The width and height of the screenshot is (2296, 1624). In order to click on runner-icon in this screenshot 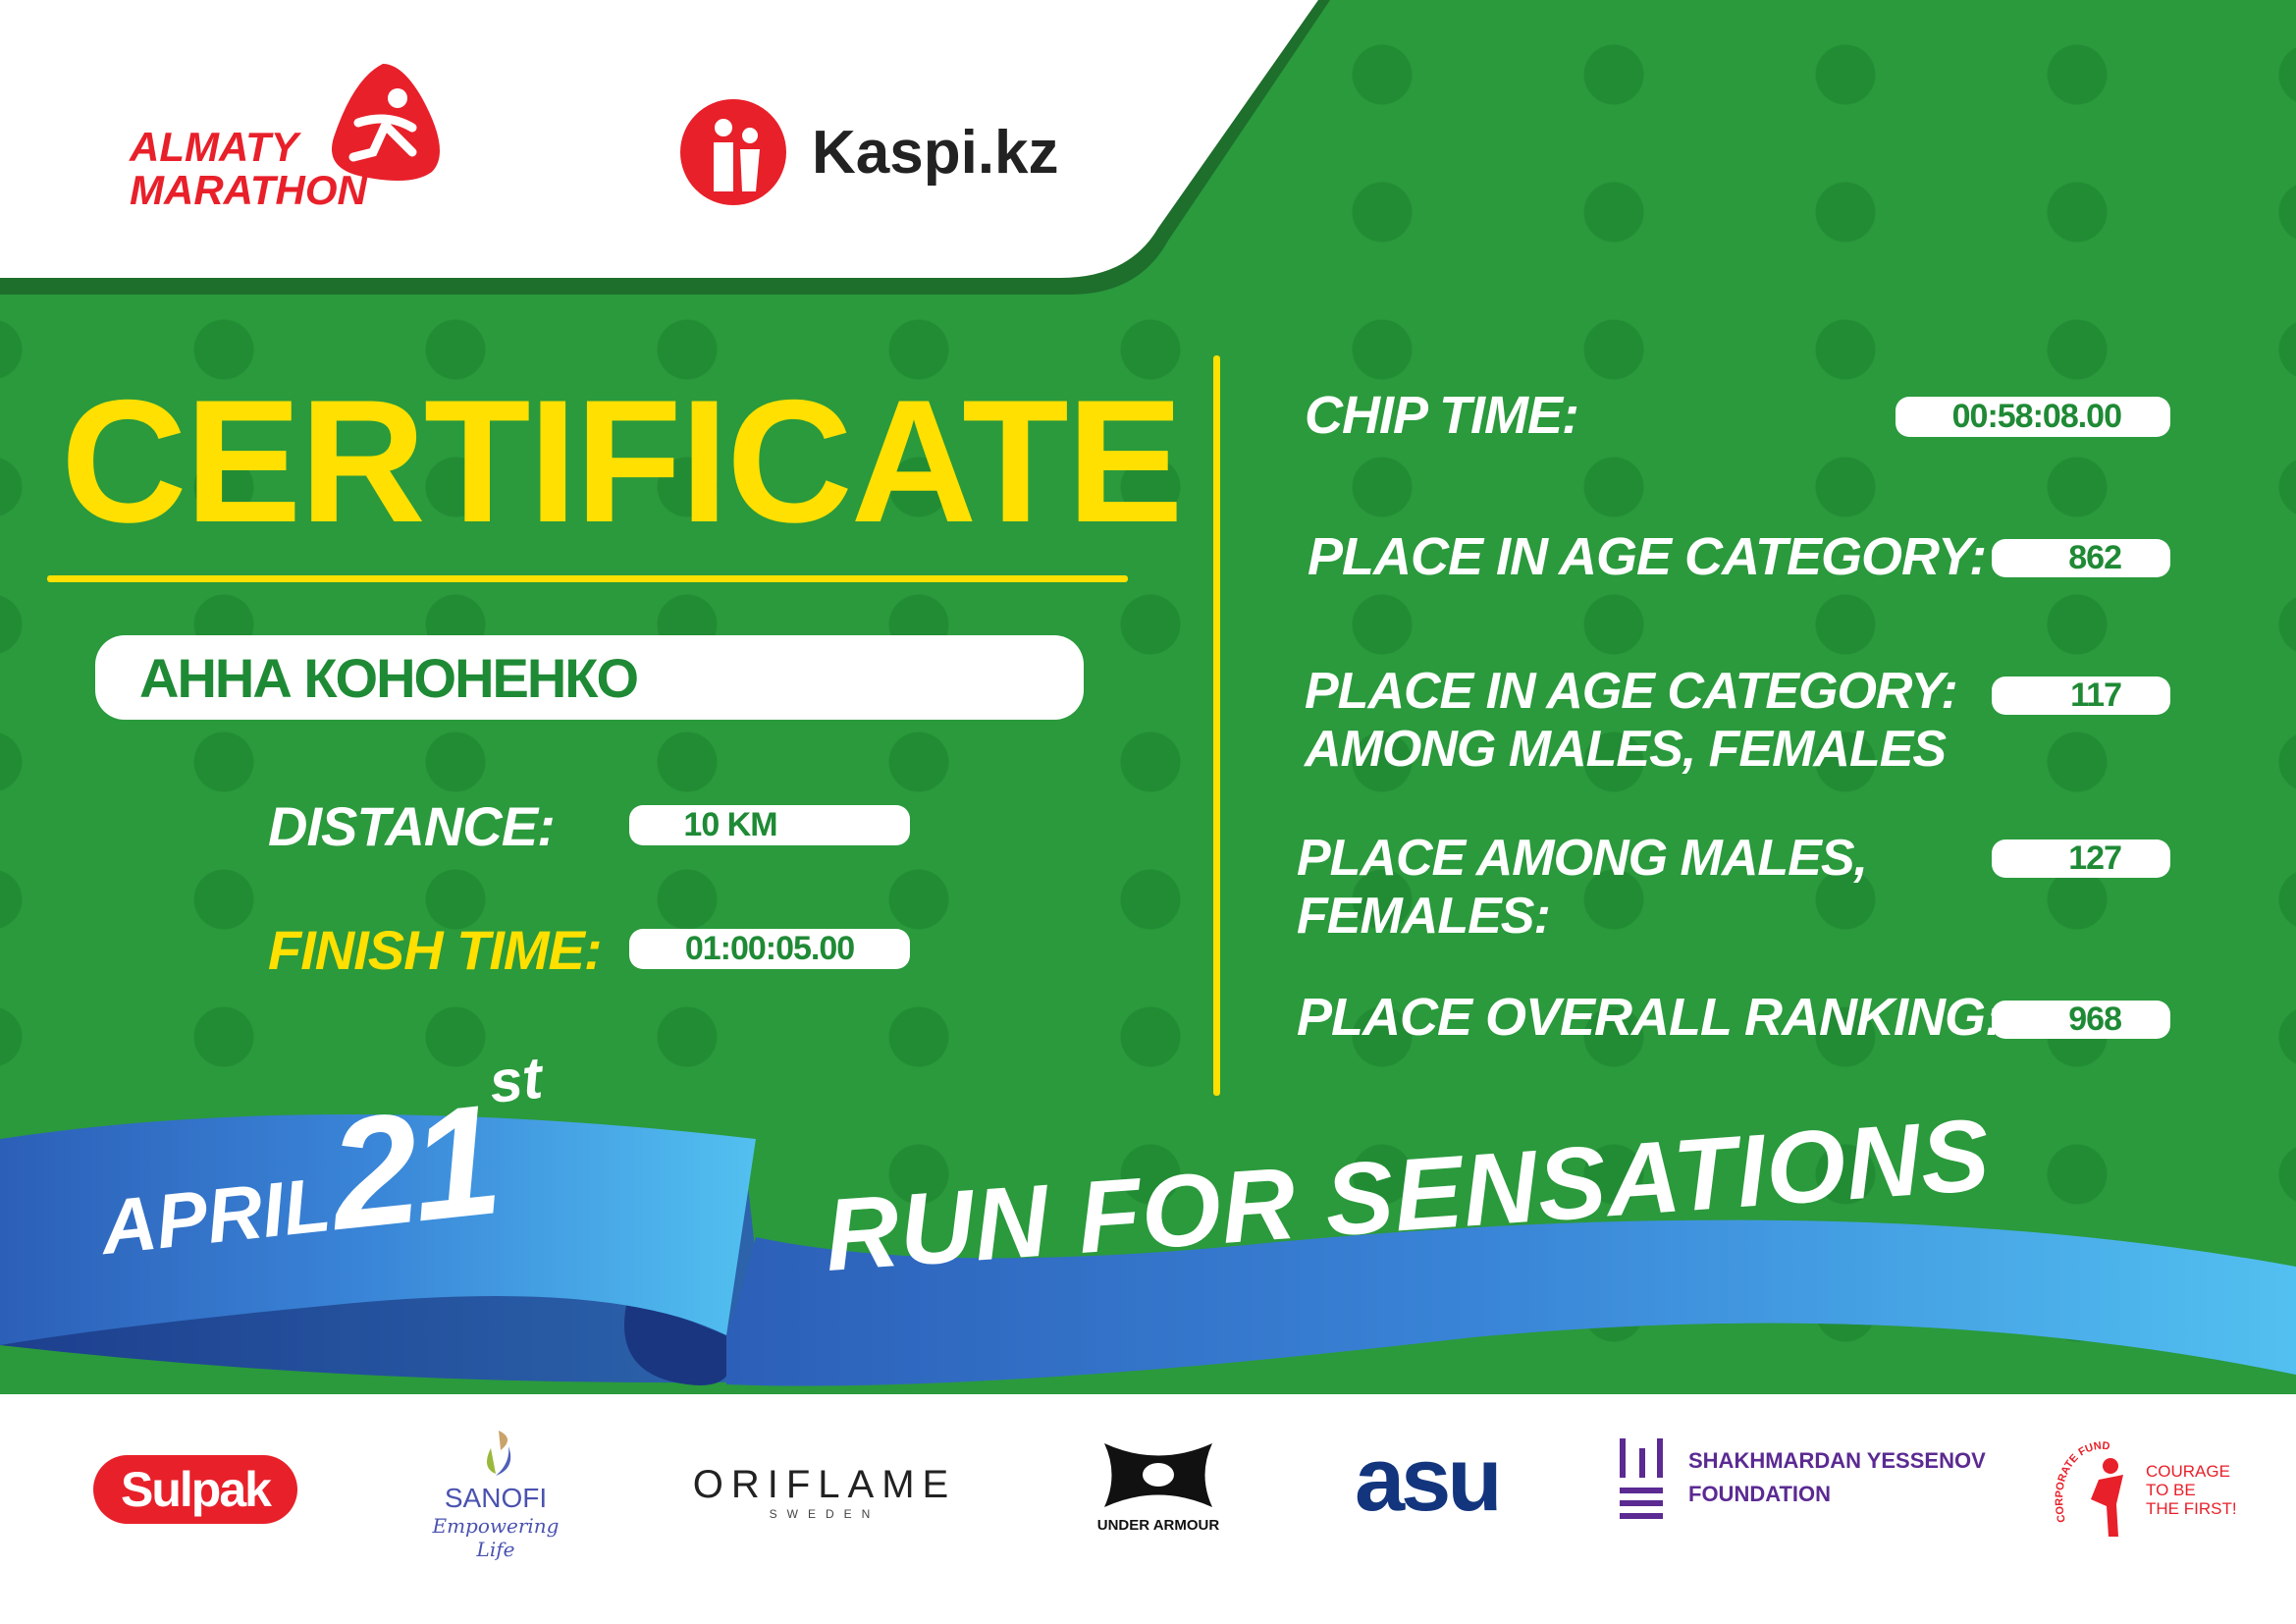, I will do `click(386, 122)`.